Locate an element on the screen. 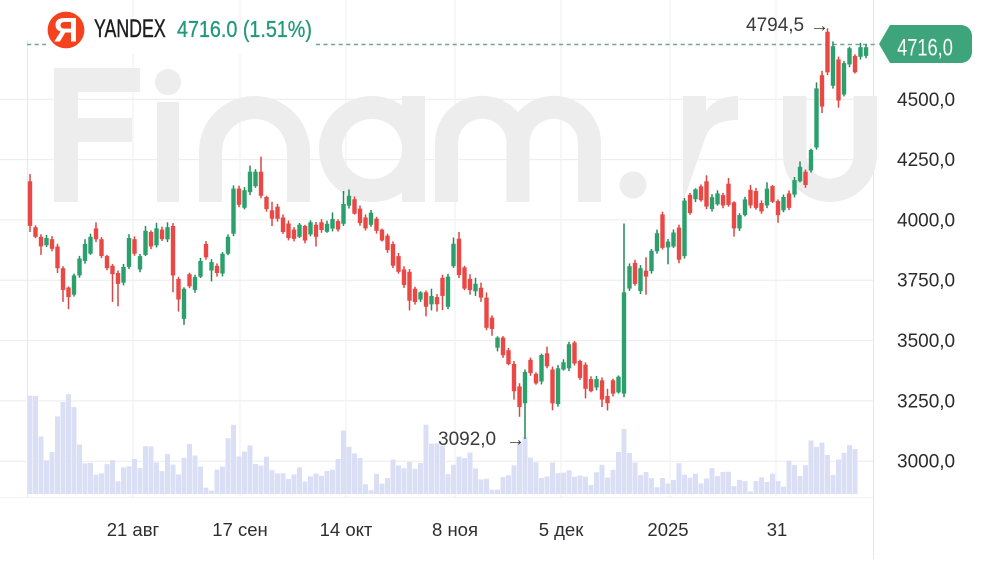 The image size is (995, 564). svg-text: 4000,0 is located at coordinates (926, 220).